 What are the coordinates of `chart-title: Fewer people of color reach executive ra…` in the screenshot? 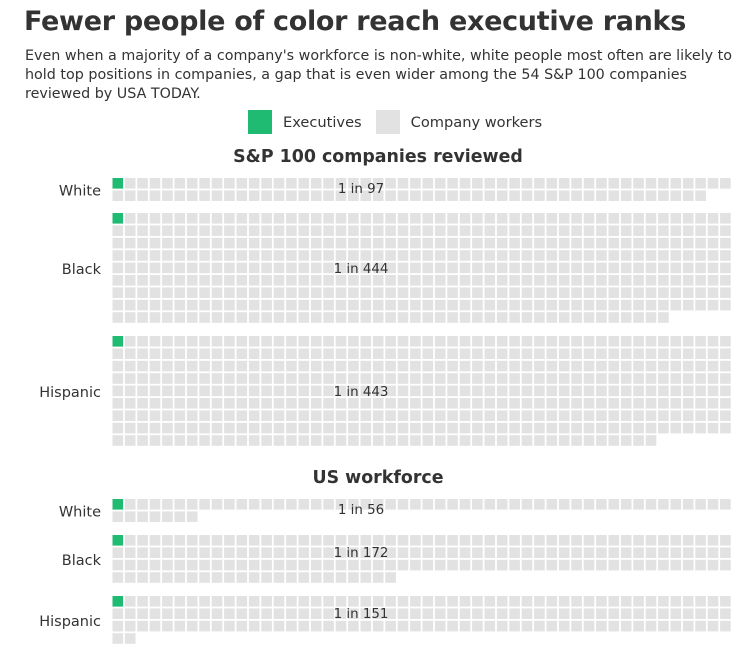 It's located at (355, 21).